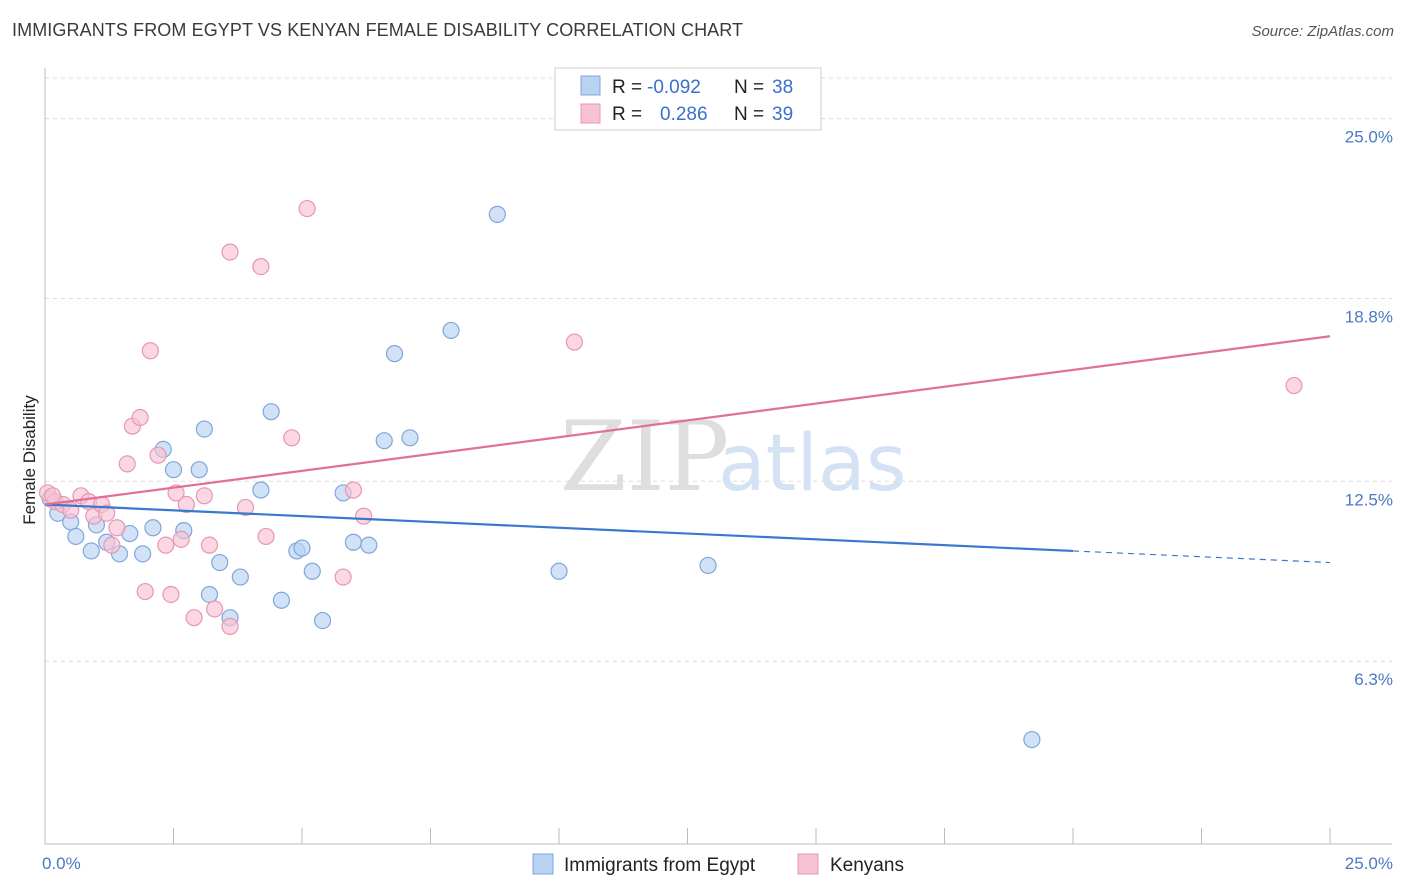  What do you see at coordinates (684, 114) in the screenshot?
I see `legend-r-value-kenyans: 0.286` at bounding box center [684, 114].